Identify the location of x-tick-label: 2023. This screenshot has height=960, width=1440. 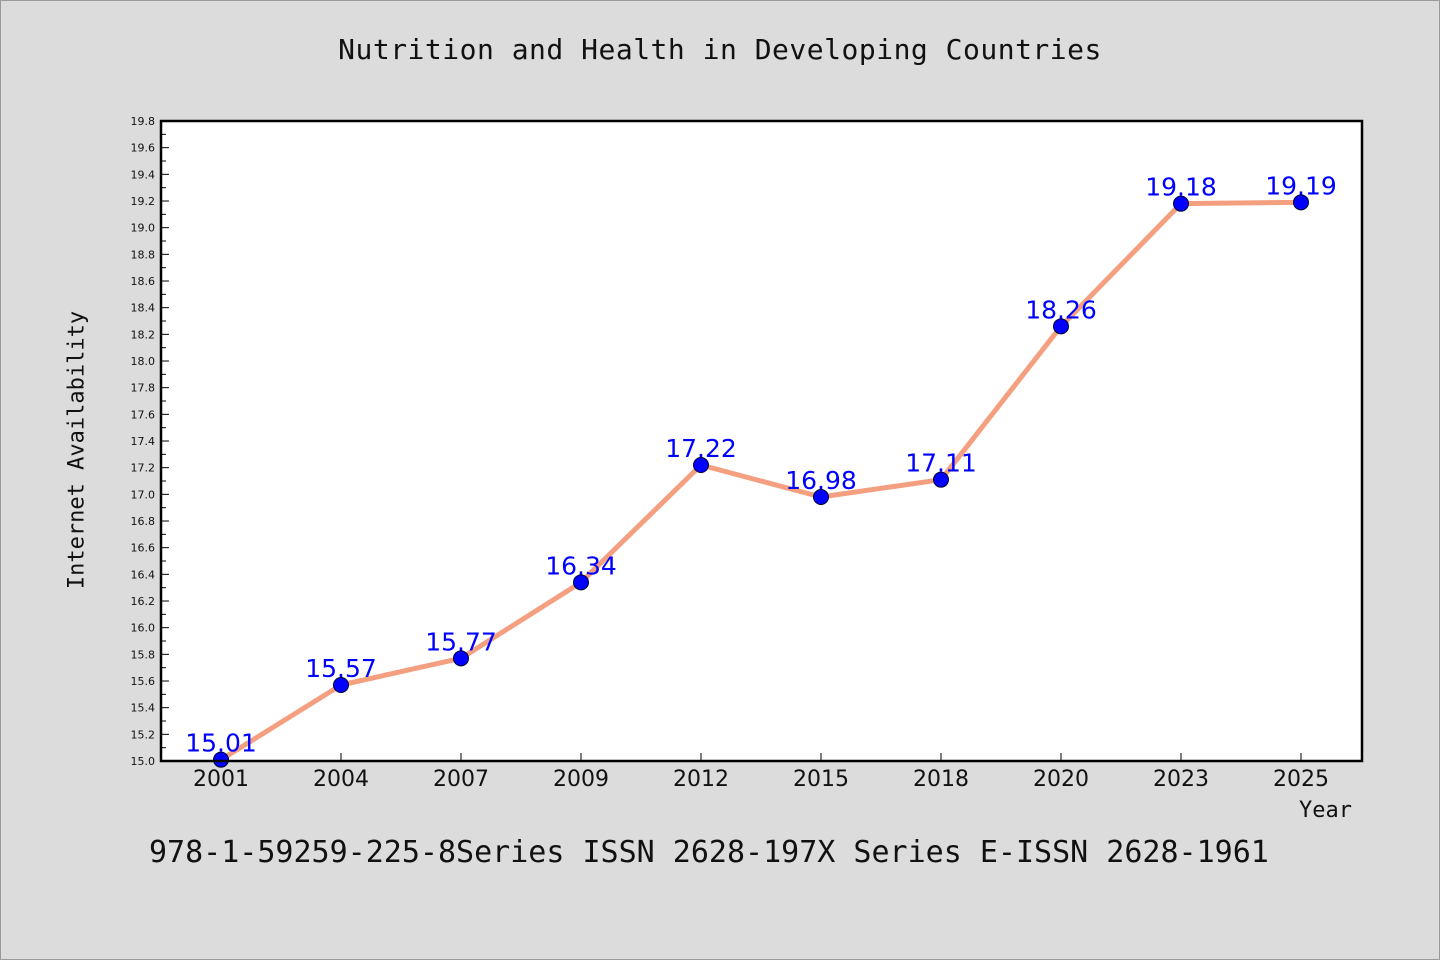
(1181, 779).